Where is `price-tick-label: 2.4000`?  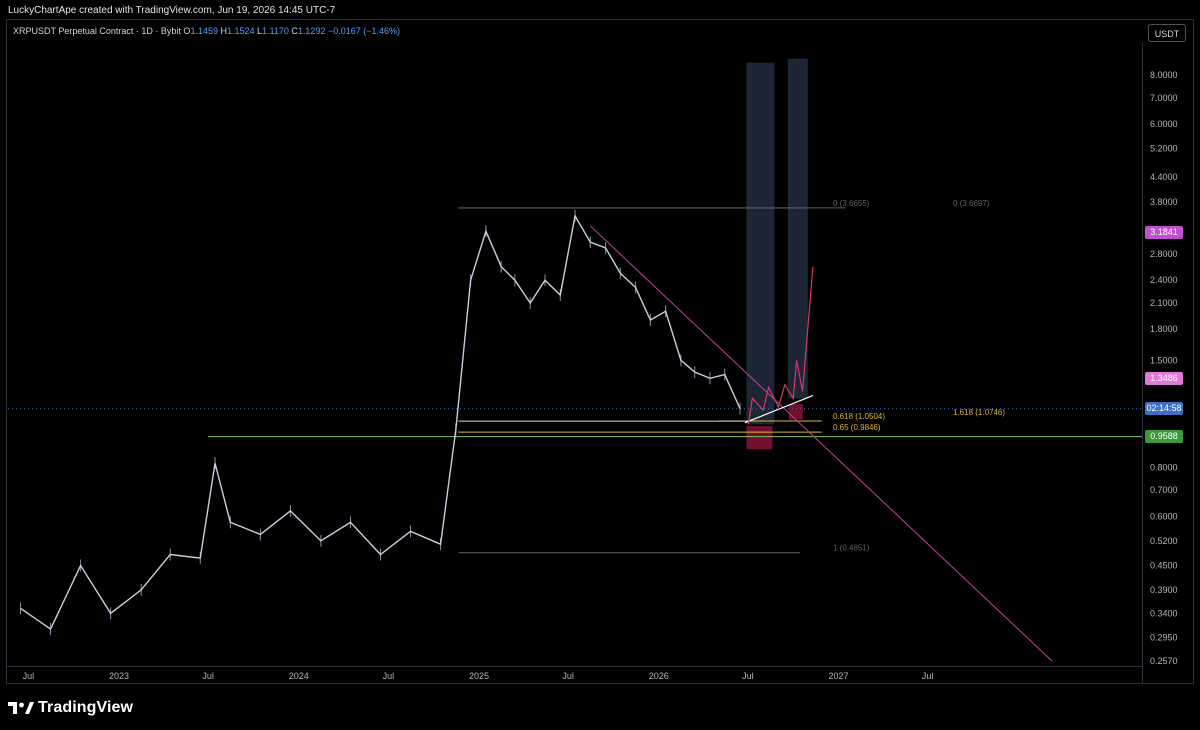
price-tick-label: 2.4000 is located at coordinates (1164, 280).